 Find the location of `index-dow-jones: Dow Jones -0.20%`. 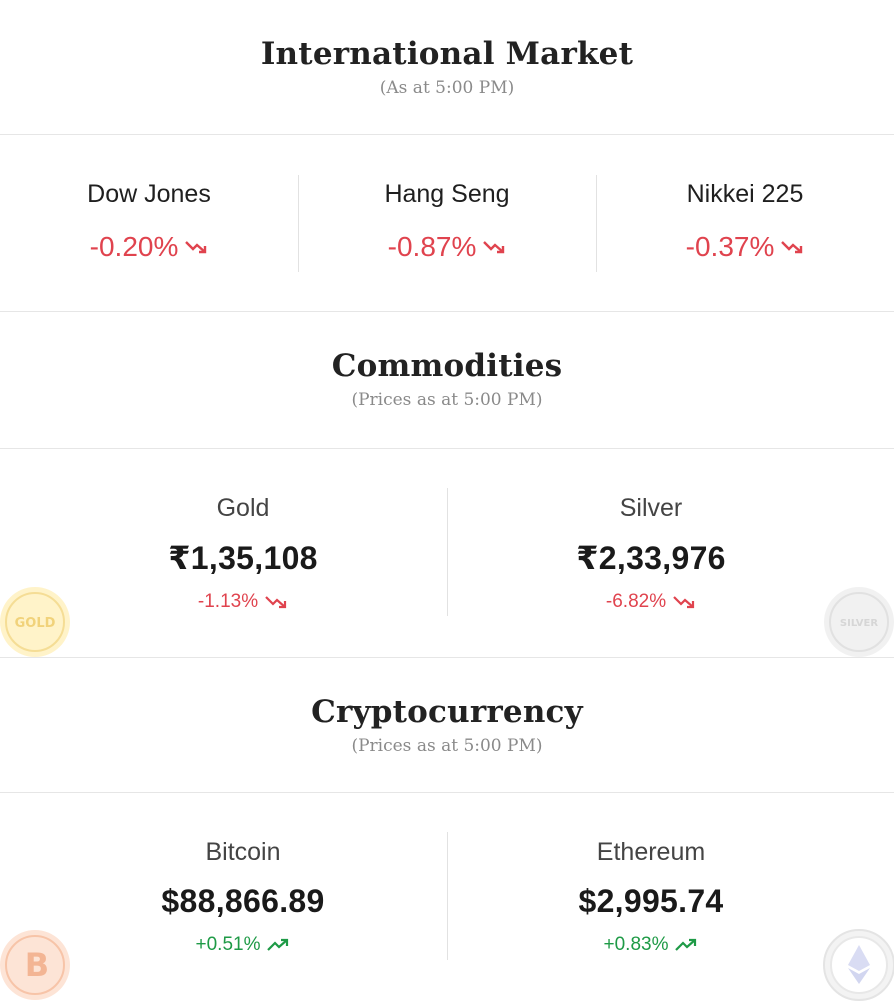

index-dow-jones: Dow Jones -0.20% is located at coordinates (149, 221).